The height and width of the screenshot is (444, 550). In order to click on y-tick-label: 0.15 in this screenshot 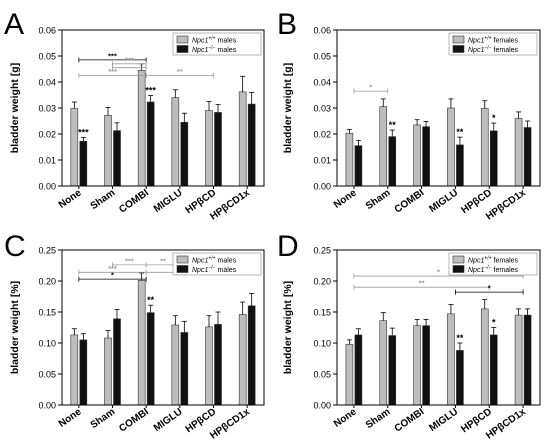, I will do `click(322, 313)`.